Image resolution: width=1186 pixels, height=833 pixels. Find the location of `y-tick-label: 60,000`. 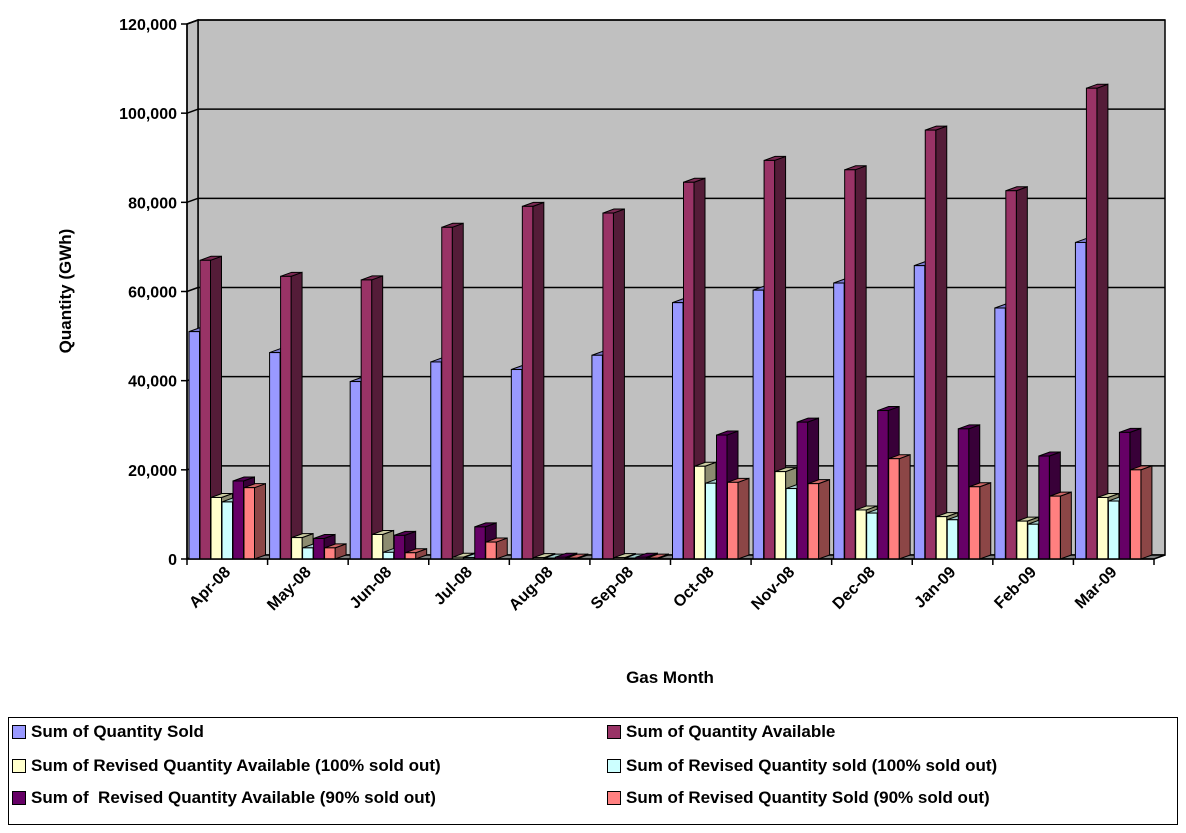

y-tick-label: 60,000 is located at coordinates (152, 293).